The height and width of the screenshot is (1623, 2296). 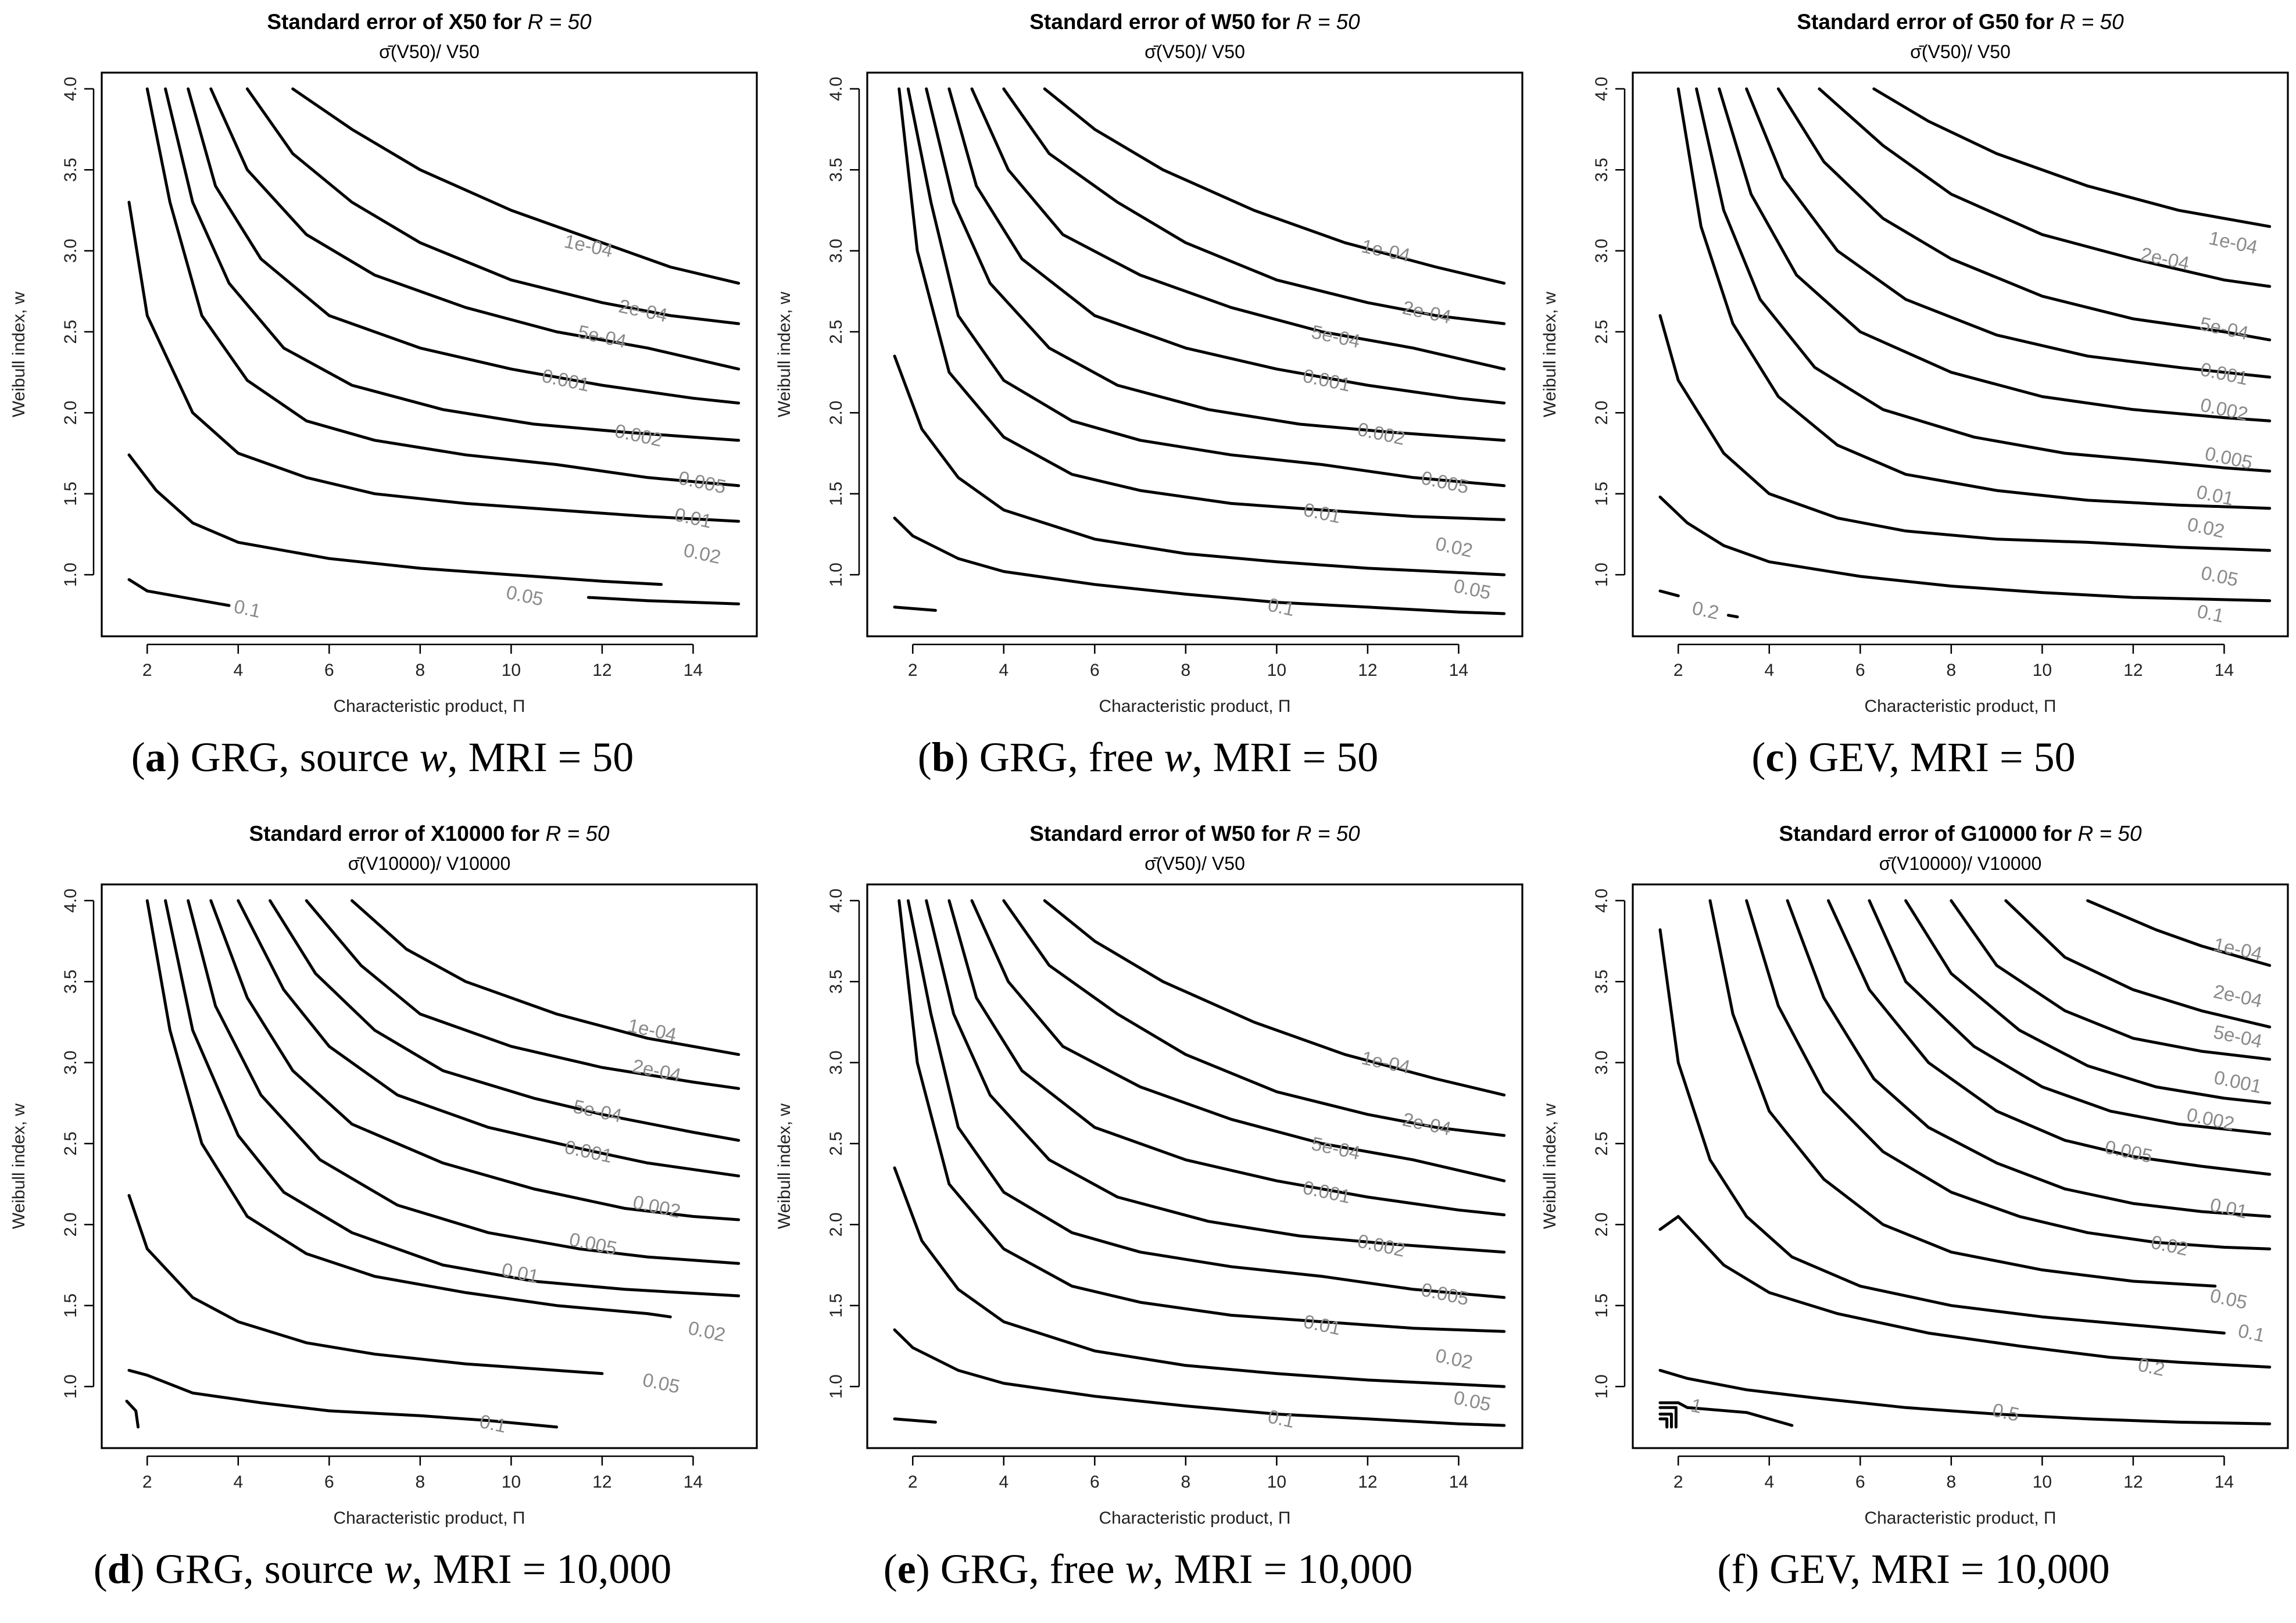 What do you see at coordinates (597, 1111) in the screenshot?
I see `contour-label: 5e-04` at bounding box center [597, 1111].